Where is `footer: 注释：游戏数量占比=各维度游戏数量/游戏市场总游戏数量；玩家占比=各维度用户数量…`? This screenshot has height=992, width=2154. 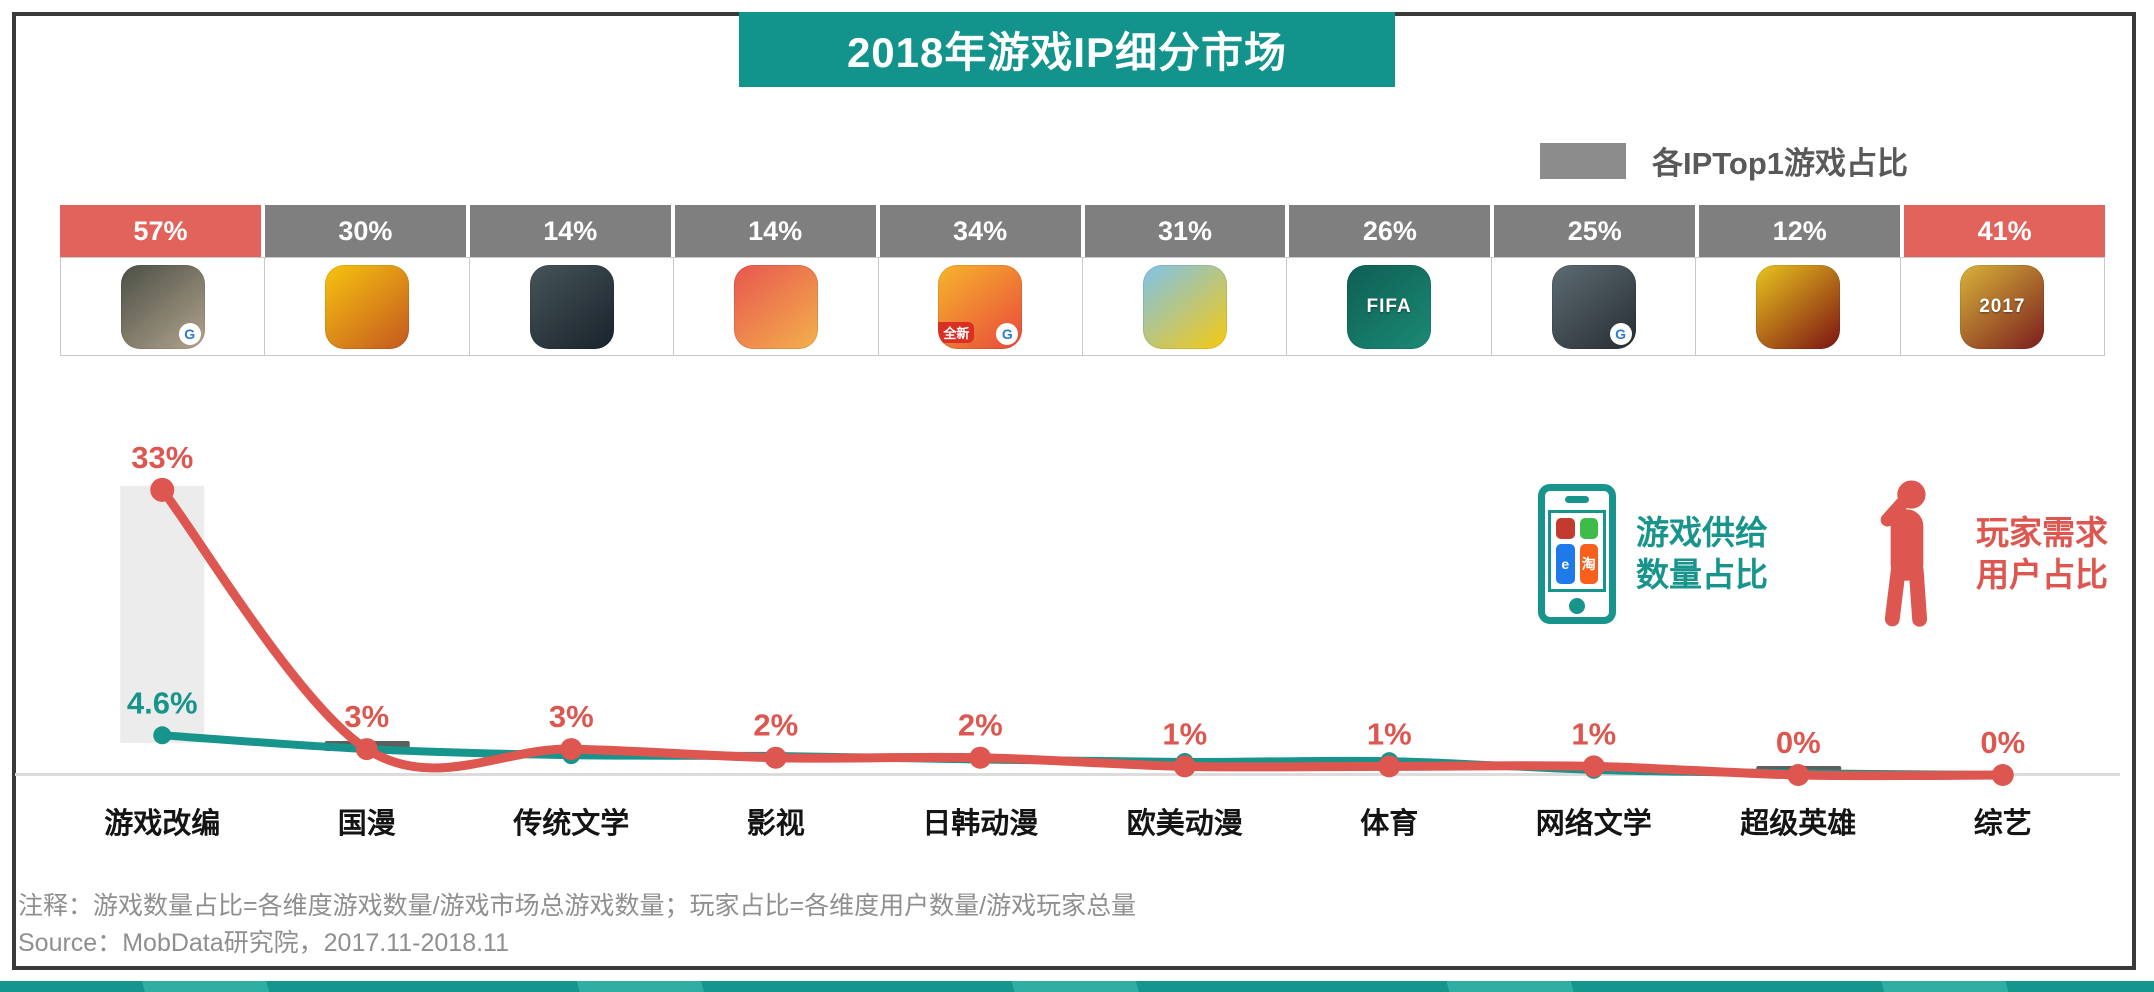 footer: 注释：游戏数量占比=各维度游戏数量/游戏市场总游戏数量；玩家占比=各维度用户数量… is located at coordinates (577, 925).